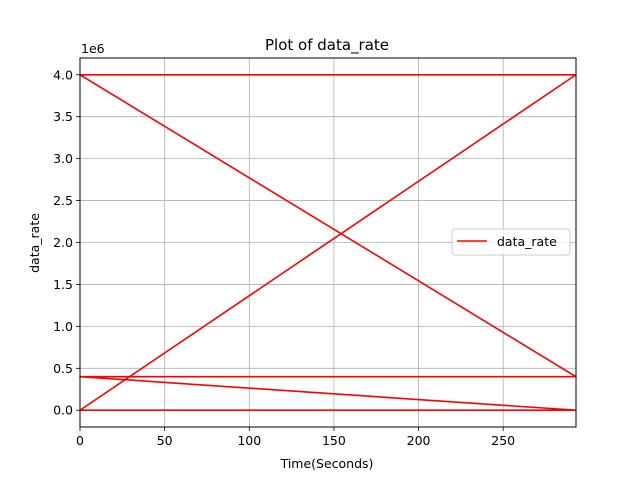  I want to click on y-axis-ticks: 0.0 0.5 1.0 1.5 2.0 2.5 3.0 3.5 4.0, so click(66, 242).